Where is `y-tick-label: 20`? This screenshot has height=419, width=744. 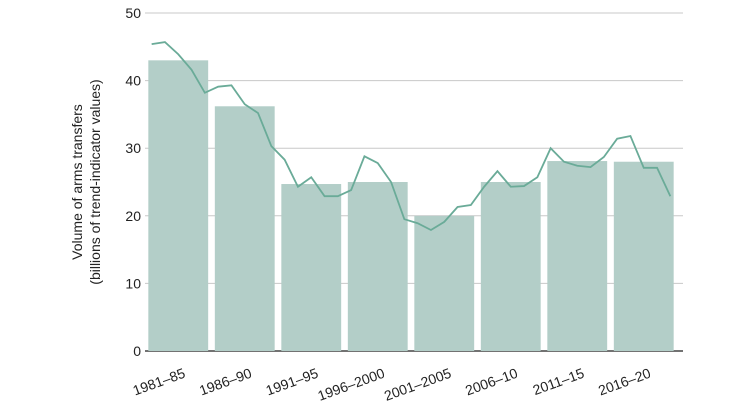 y-tick-label: 20 is located at coordinates (133, 216).